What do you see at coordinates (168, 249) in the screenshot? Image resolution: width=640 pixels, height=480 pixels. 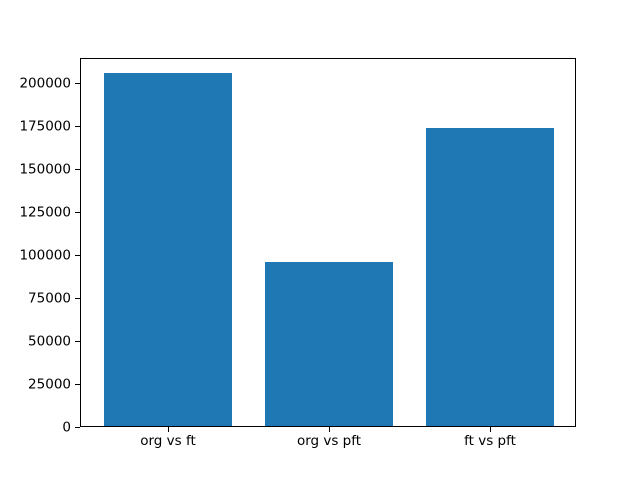 I see `bar-org-vs-ft` at bounding box center [168, 249].